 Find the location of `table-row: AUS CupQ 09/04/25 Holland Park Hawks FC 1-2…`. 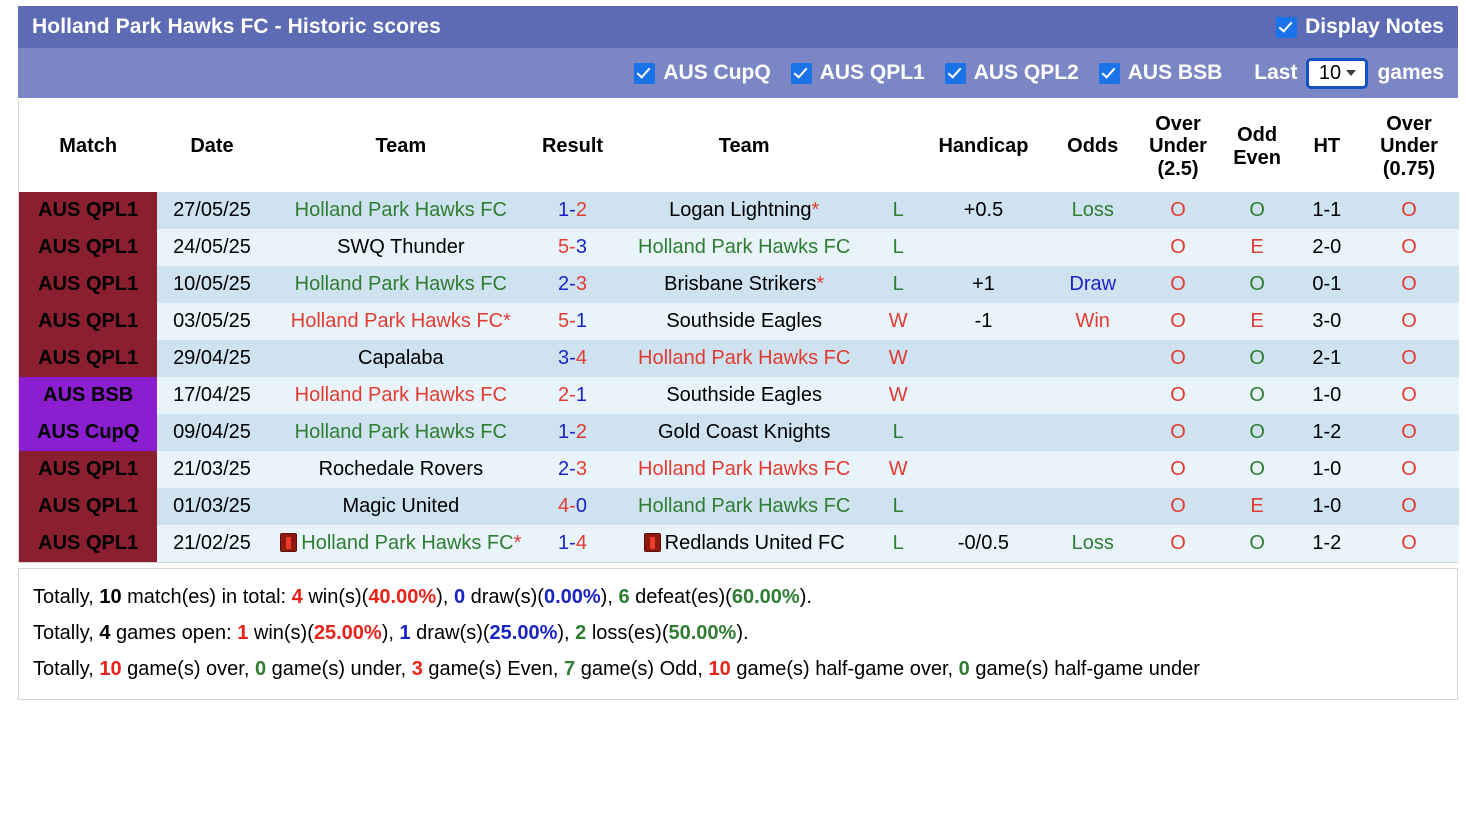

table-row: AUS CupQ 09/04/25 Holland Park Hawks FC 1-2… is located at coordinates (739, 433).